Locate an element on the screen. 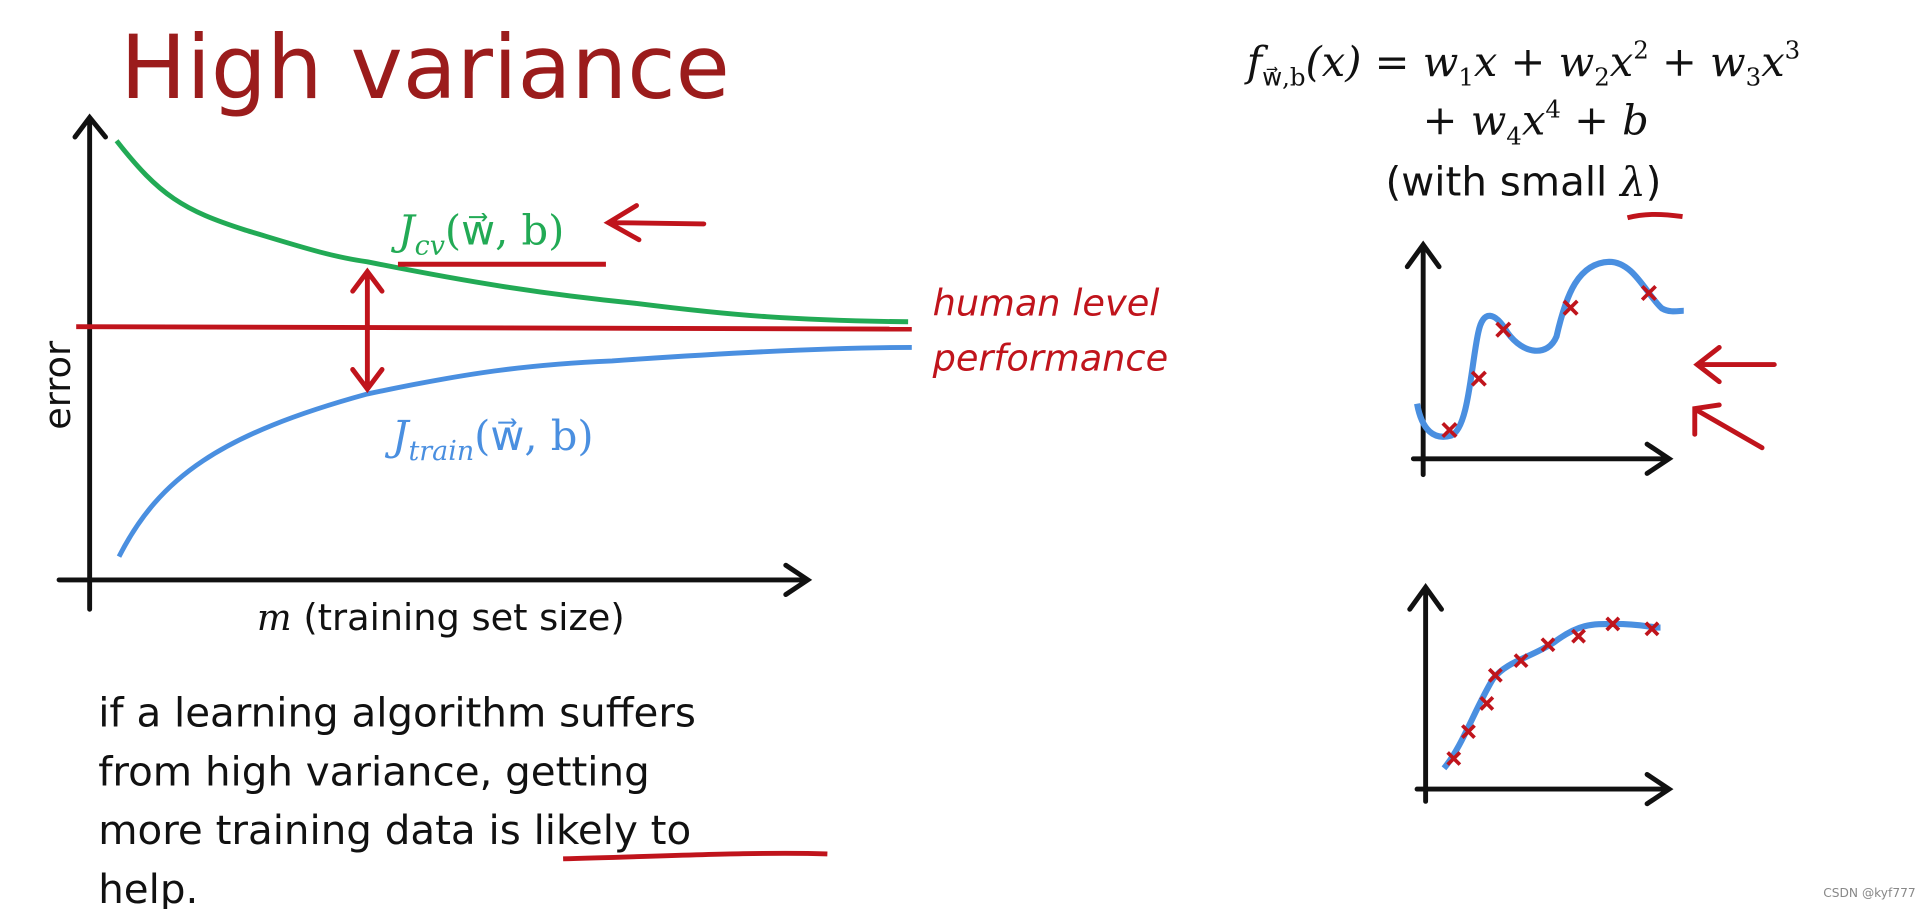  cv-label: Jcv(w⃗, b) is located at coordinates (477, 234).